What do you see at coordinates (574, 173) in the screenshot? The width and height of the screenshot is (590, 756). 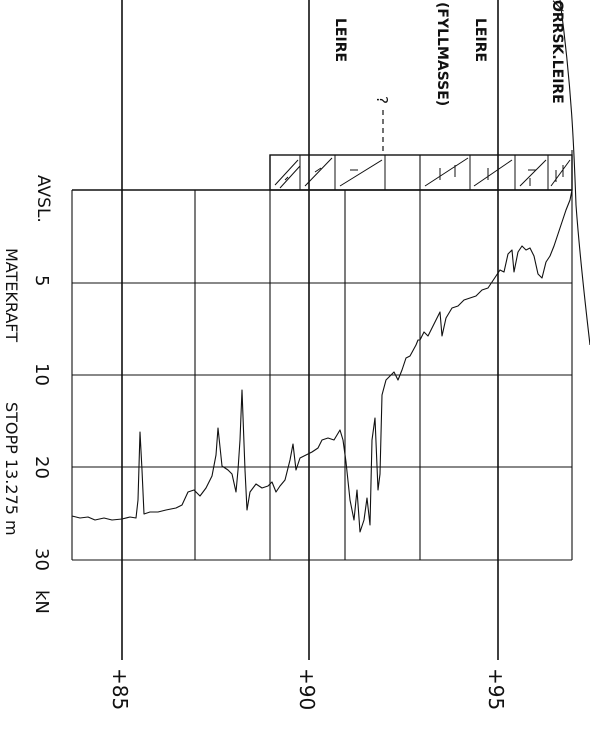 I see `torrskorpe-boundary` at bounding box center [574, 173].